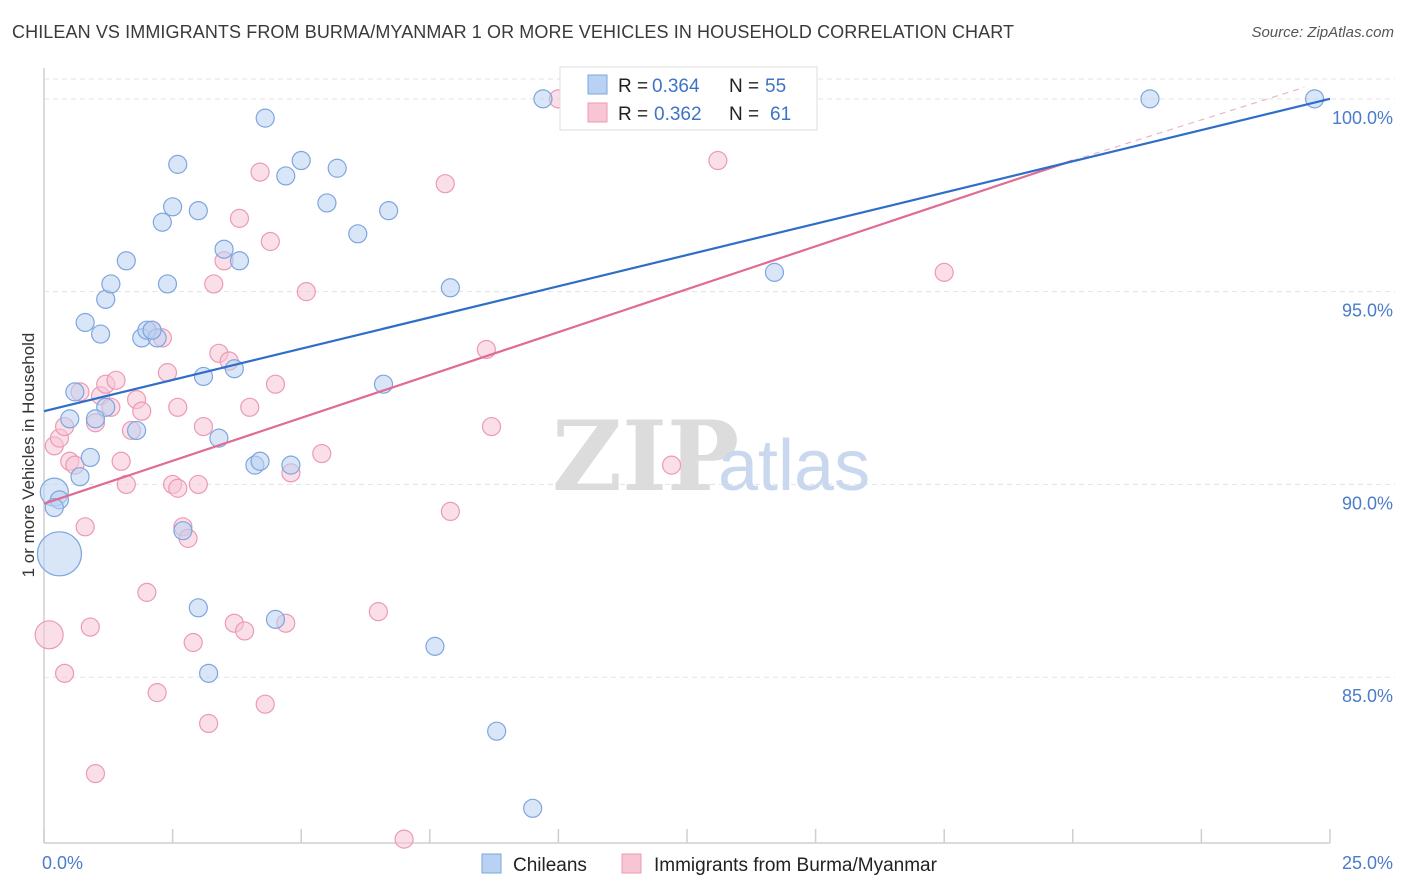  I want to click on series-legend: Chileans Immigrants from Burma/Myanmar, so click(709, 864).